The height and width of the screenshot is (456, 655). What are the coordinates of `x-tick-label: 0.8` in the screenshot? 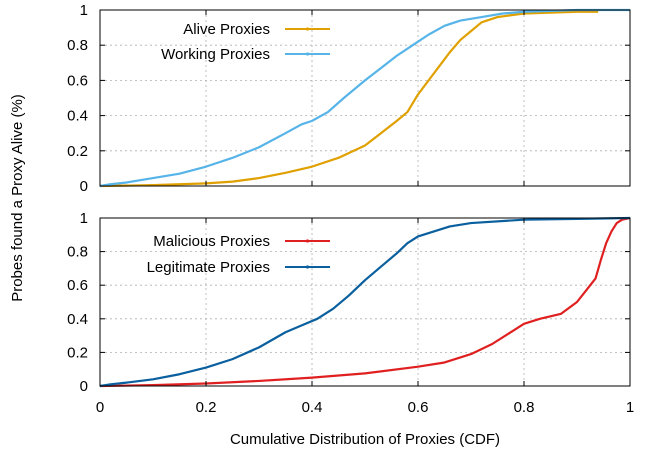 It's located at (524, 407).